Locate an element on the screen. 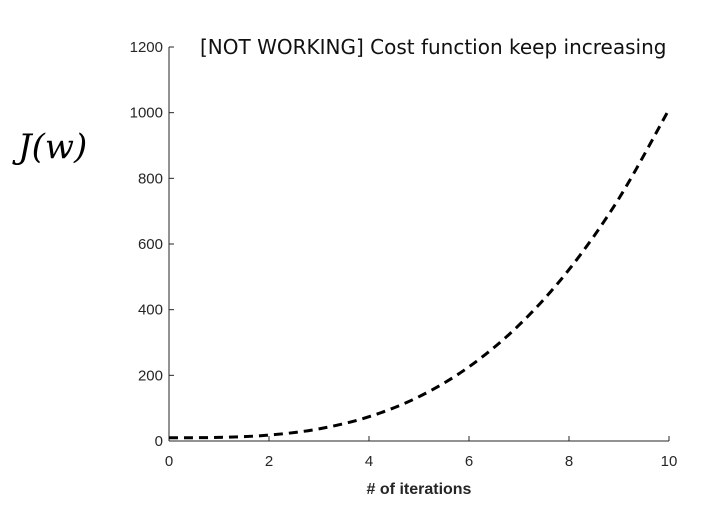 Image resolution: width=702 pixels, height=511 pixels. y-tick-label: 600 is located at coordinates (150, 244).